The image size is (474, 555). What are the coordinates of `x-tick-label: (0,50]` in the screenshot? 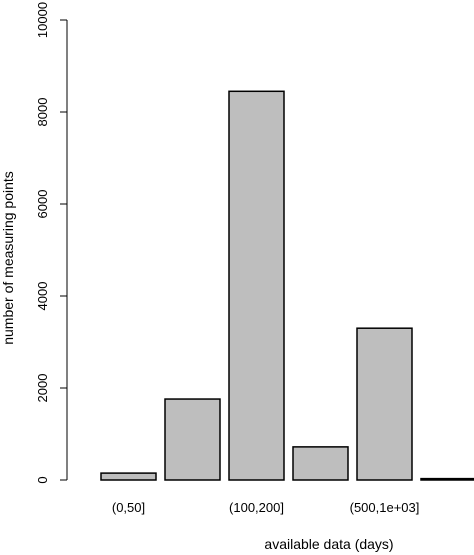 It's located at (128, 507).